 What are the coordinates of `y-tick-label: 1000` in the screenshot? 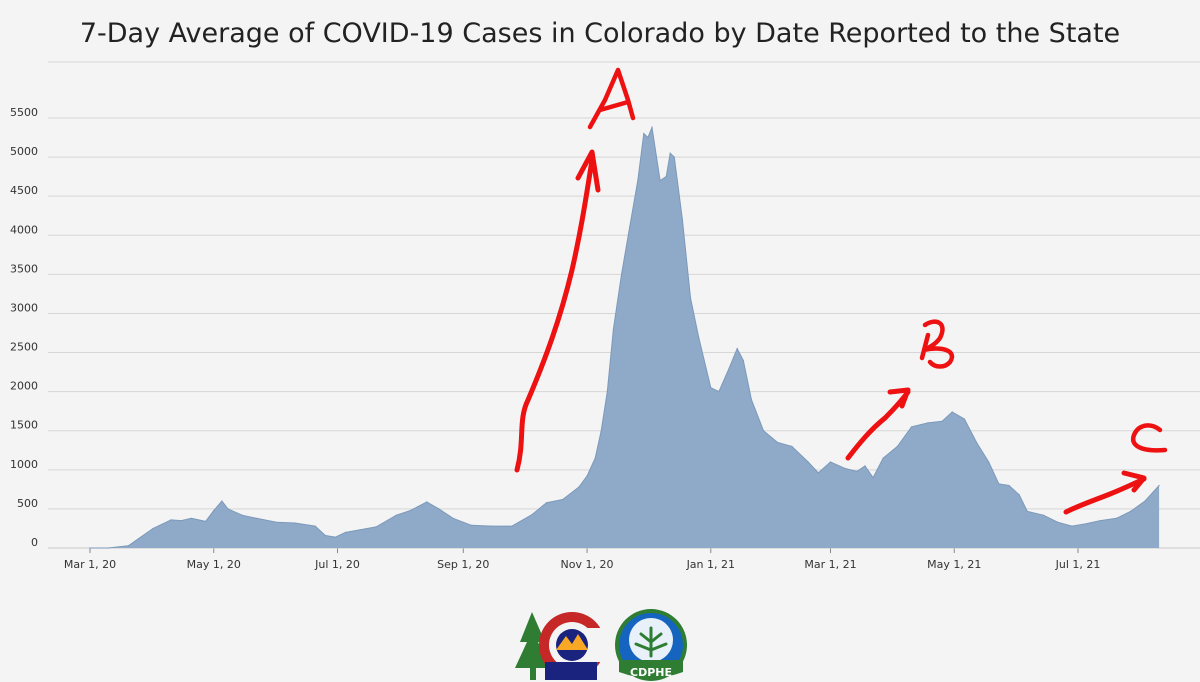 It's located at (24, 464).